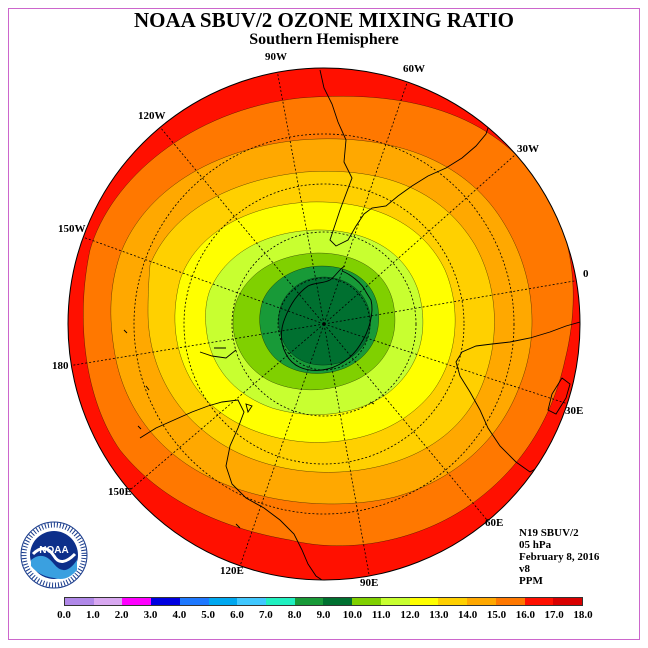 Image resolution: width=648 pixels, height=648 pixels. I want to click on lon-label-150e: 150E, so click(120, 492).